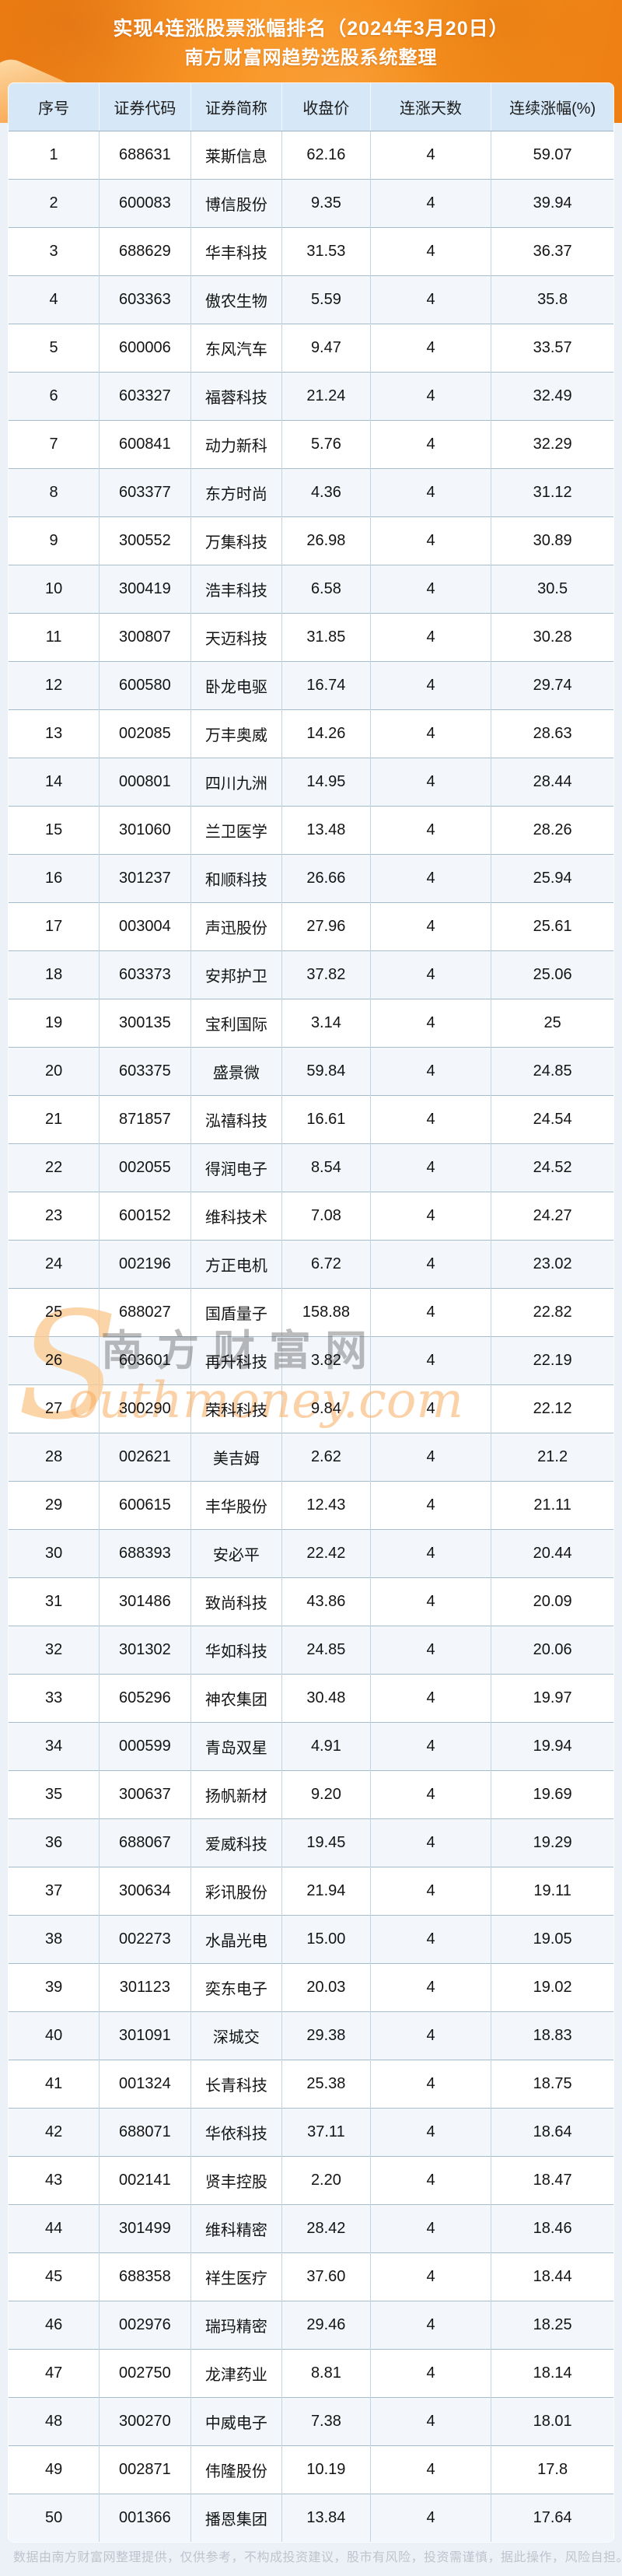  What do you see at coordinates (145, 444) in the screenshot?
I see `cell-code: 600841` at bounding box center [145, 444].